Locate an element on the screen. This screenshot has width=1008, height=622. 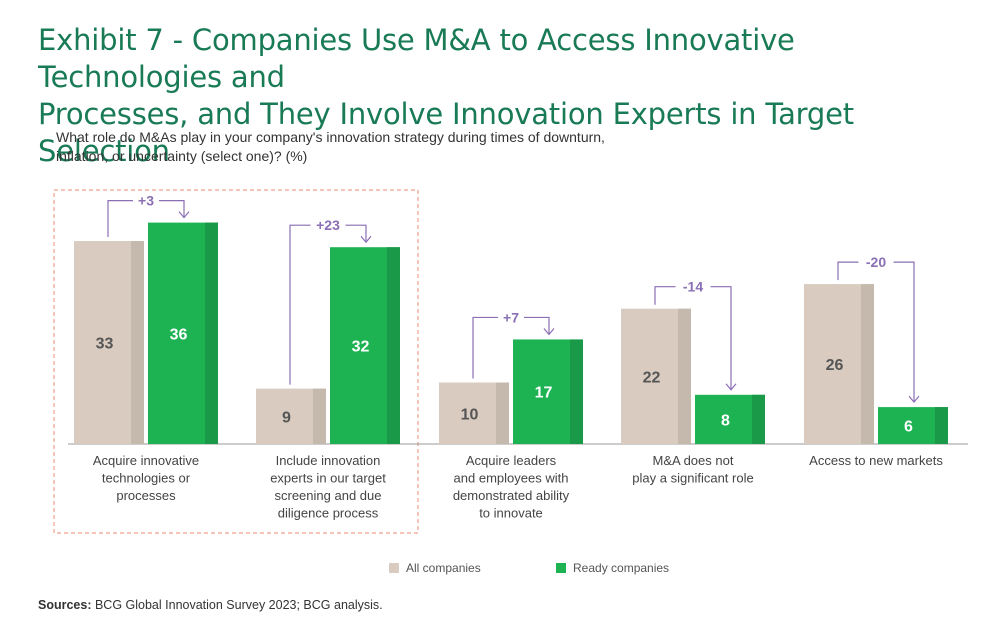
data-label-all-companies: 33 is located at coordinates (105, 344).